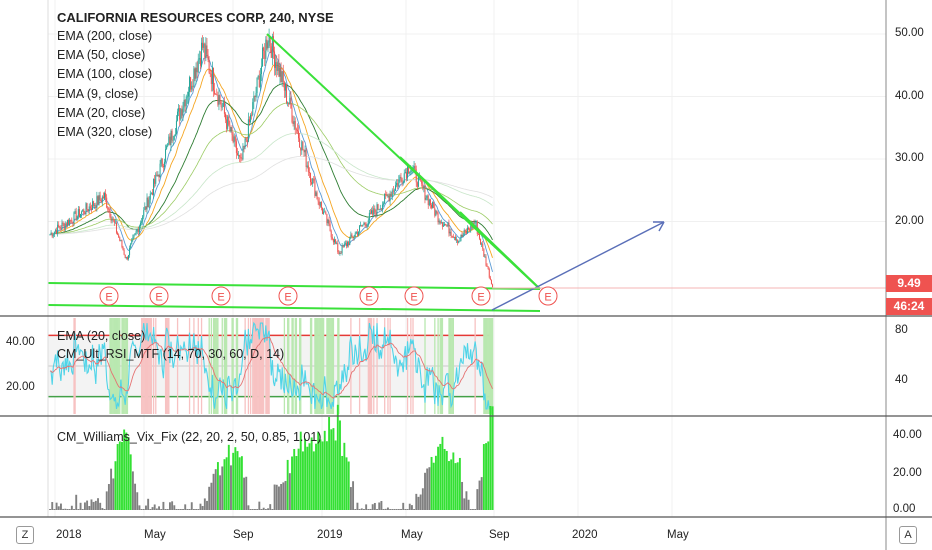 This screenshot has width=932, height=550. I want to click on zoom-button: Z, so click(25, 535).